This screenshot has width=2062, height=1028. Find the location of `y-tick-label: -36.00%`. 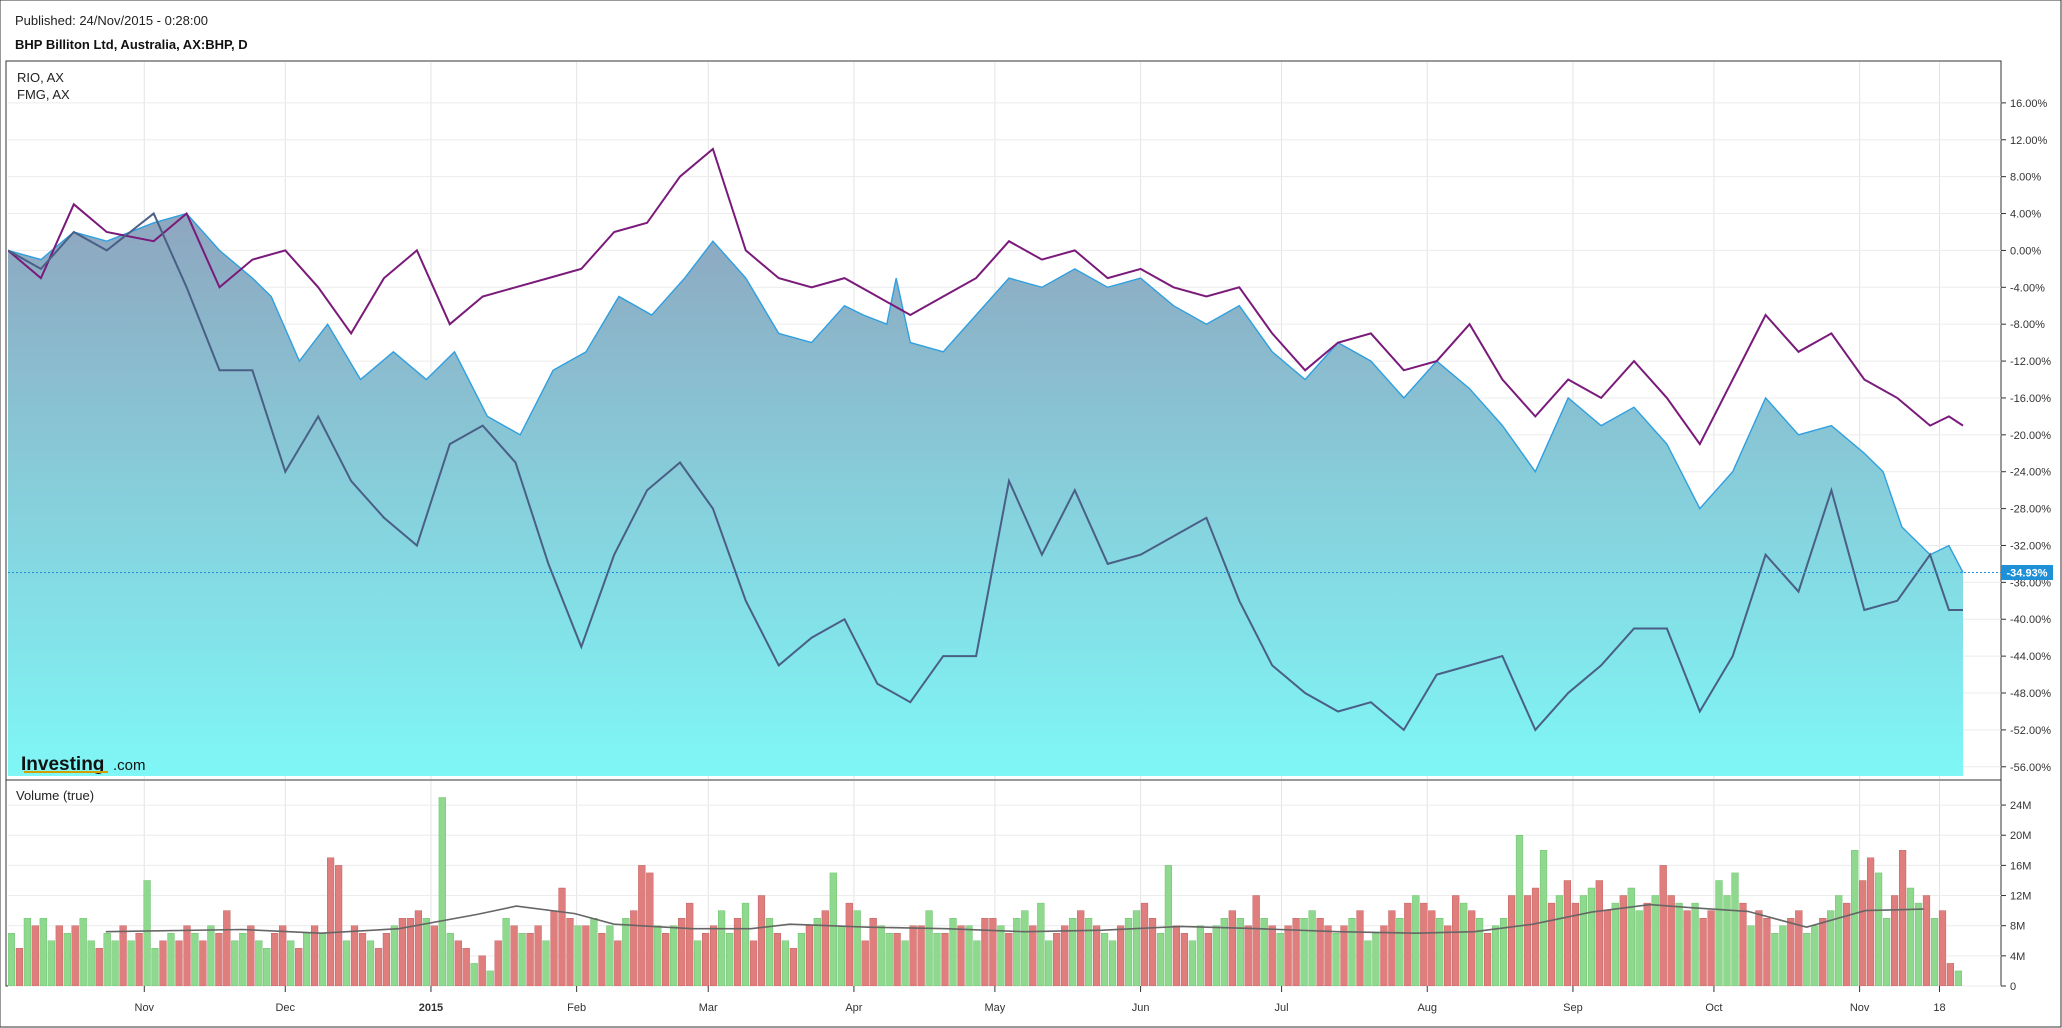

y-tick-label: -36.00% is located at coordinates (2030, 583).